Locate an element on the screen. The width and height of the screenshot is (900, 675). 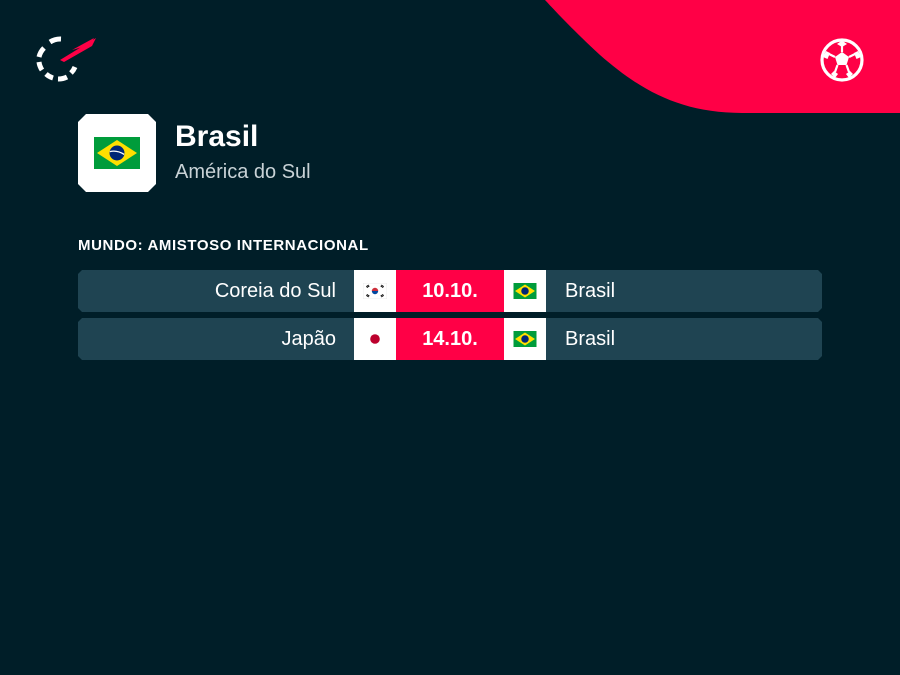
competition-title: MUNDO: AMISTOSO INTERNACIONAL is located at coordinates (223, 245).